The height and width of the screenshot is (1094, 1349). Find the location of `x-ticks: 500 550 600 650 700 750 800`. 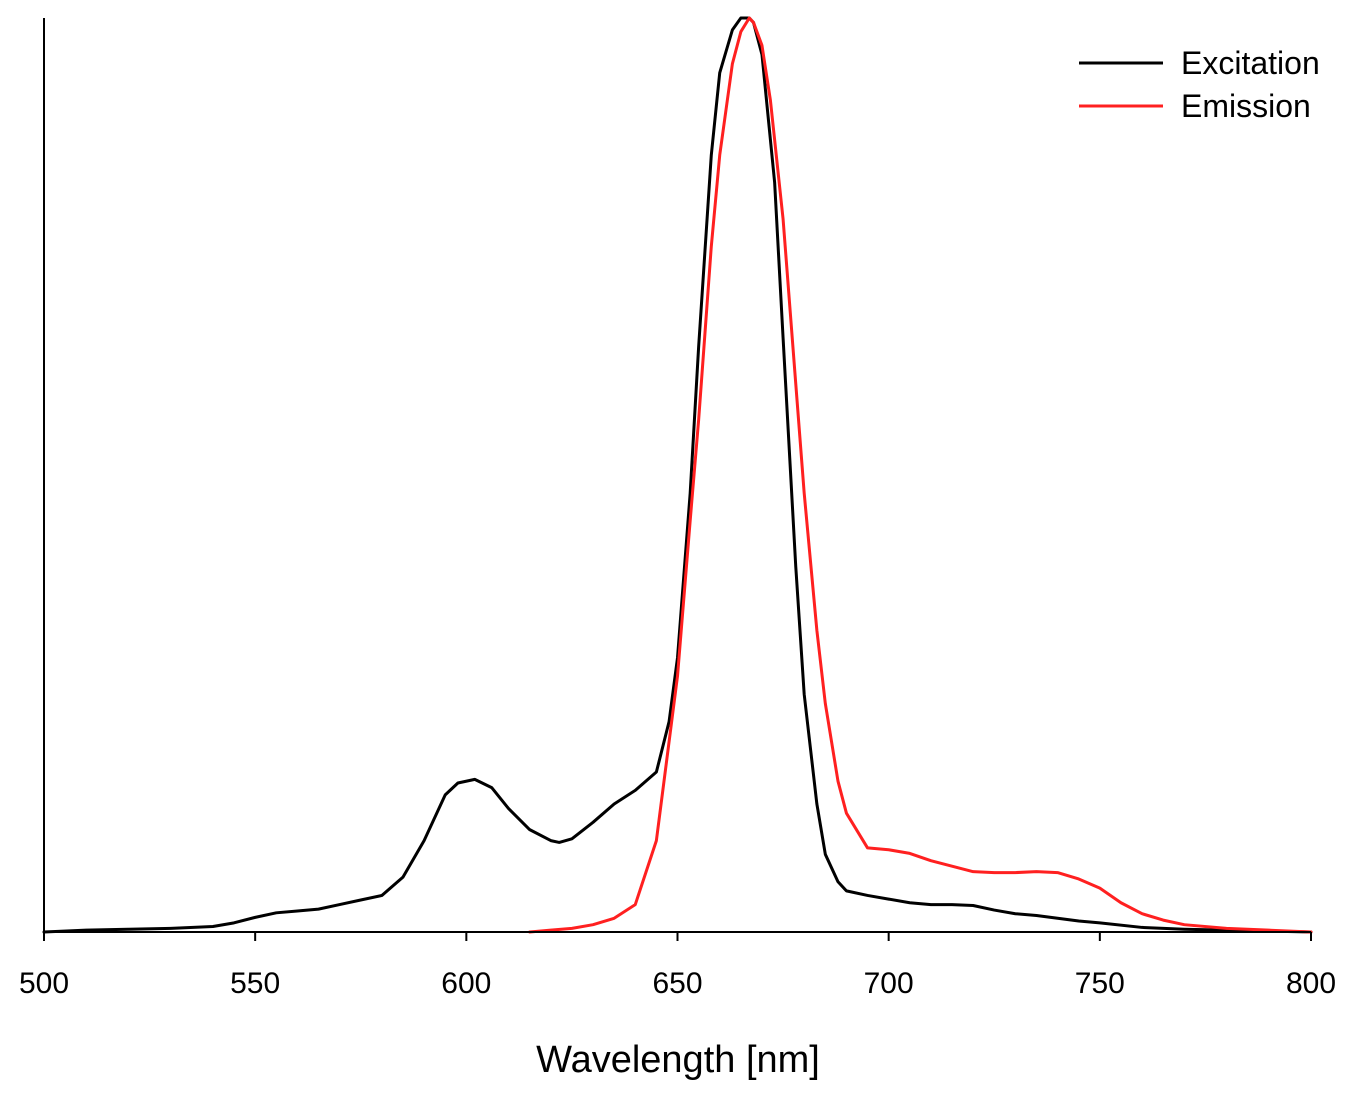

x-ticks: 500 550 600 650 700 750 800 is located at coordinates (677, 966).